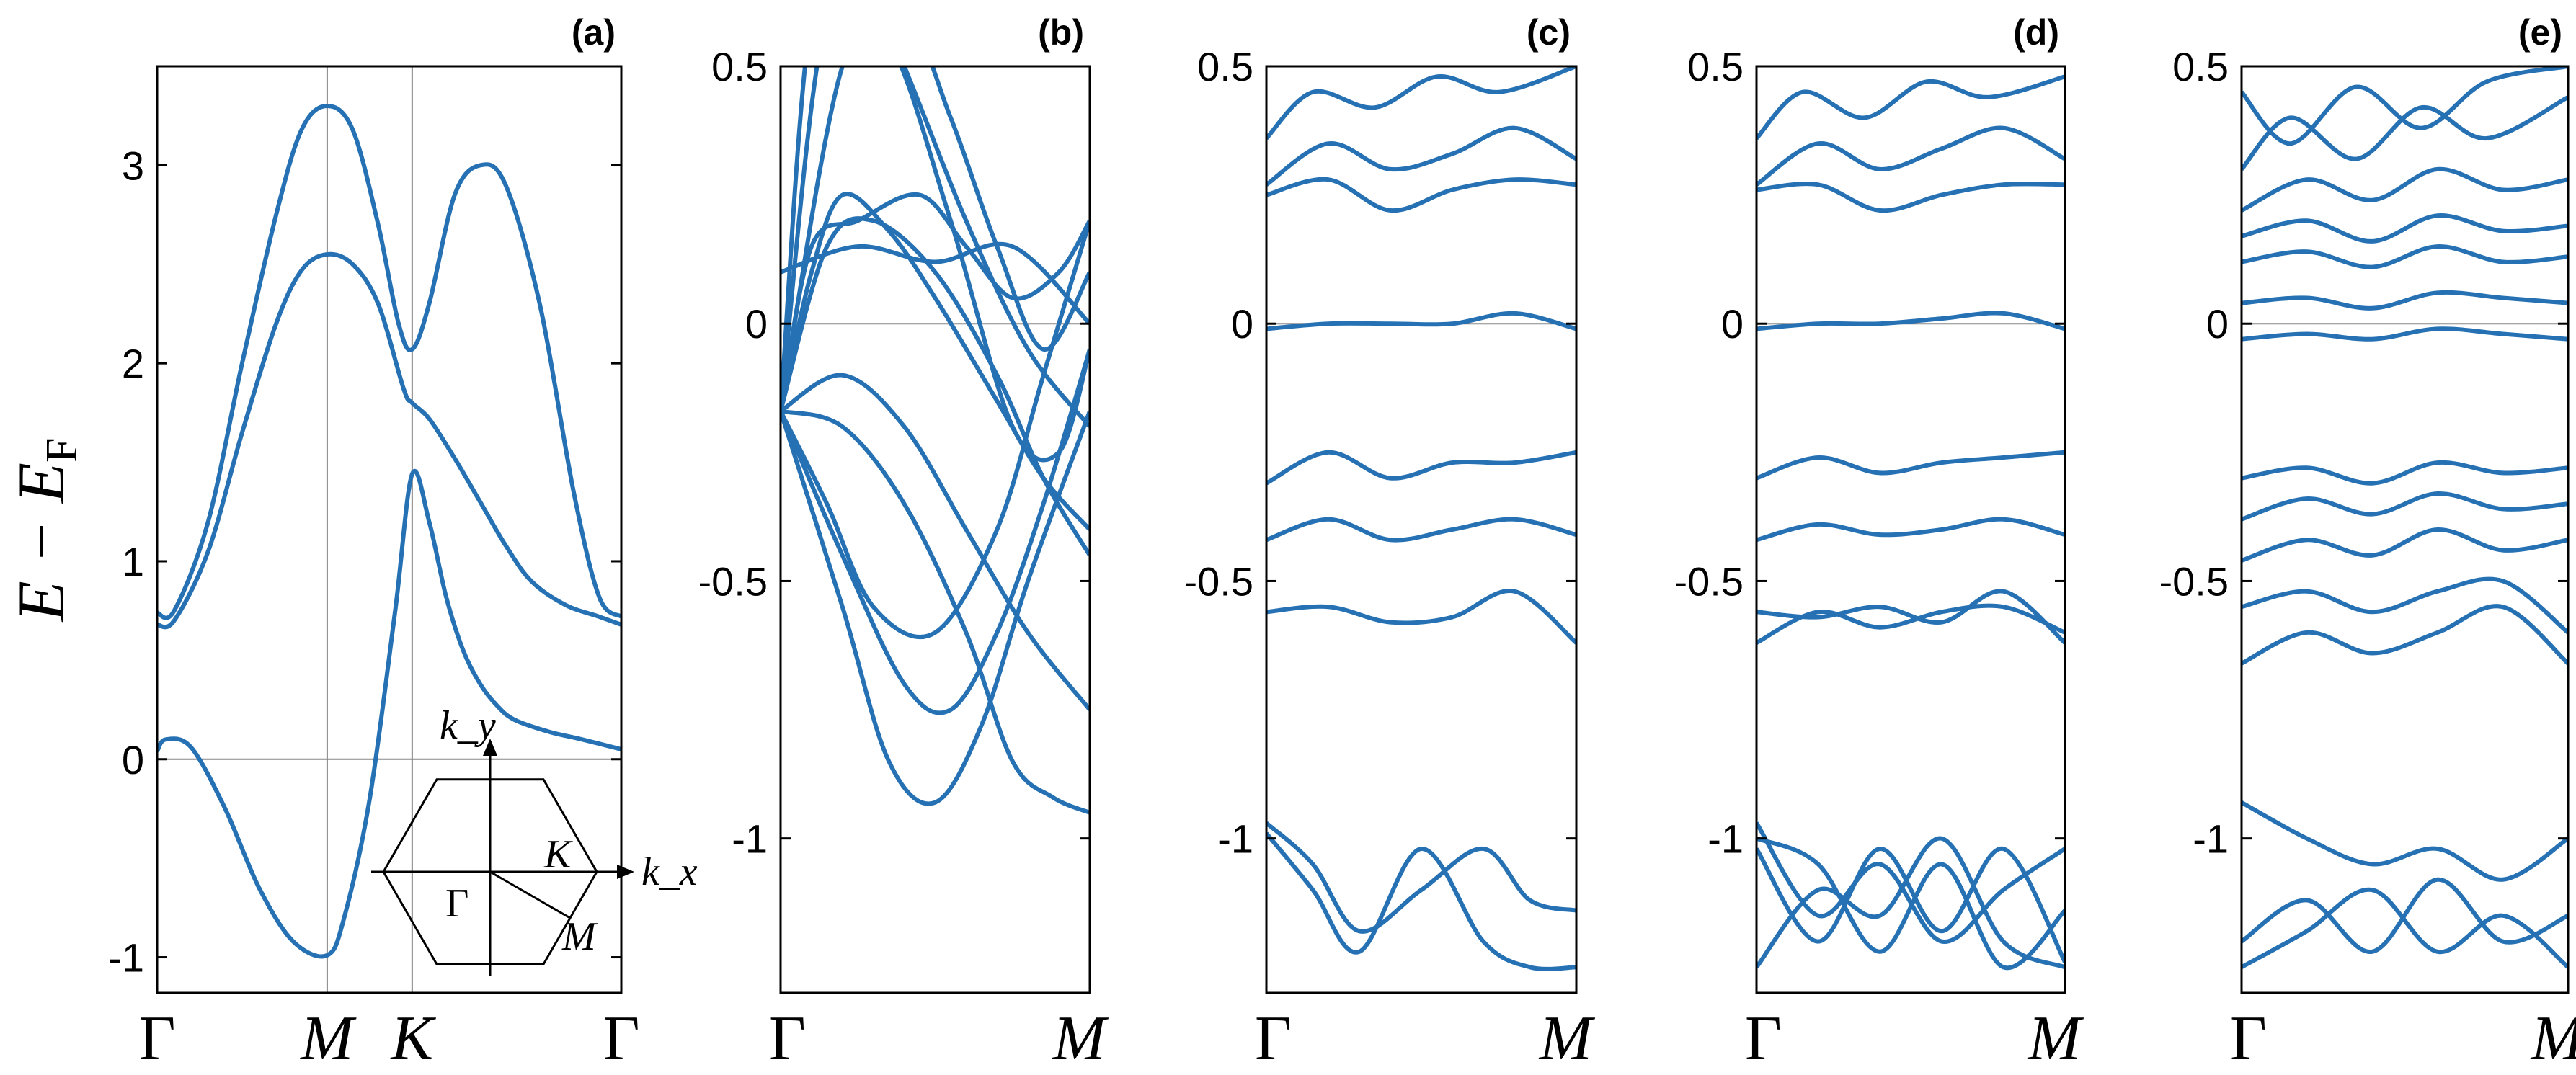 This screenshot has height=1075, width=2576. Describe the element at coordinates (2036, 32) in the screenshot. I see `panel-label: (d)` at that location.